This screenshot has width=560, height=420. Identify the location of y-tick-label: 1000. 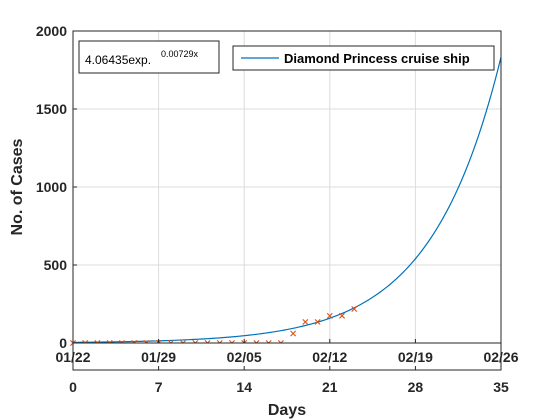
(51, 187).